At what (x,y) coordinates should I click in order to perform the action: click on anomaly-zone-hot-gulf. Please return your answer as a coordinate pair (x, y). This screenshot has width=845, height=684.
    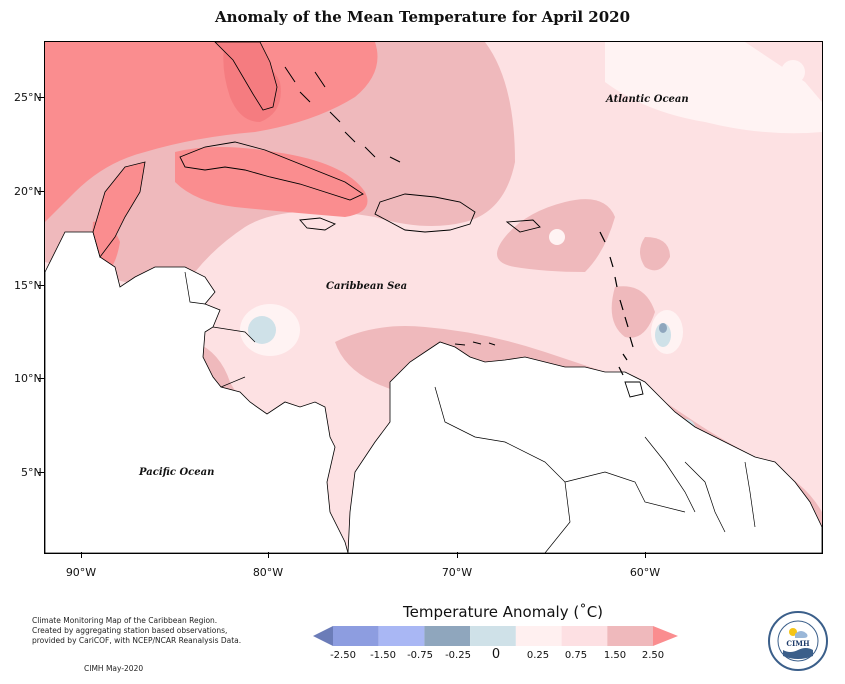
    Looking at the image, I should click on (211, 132).